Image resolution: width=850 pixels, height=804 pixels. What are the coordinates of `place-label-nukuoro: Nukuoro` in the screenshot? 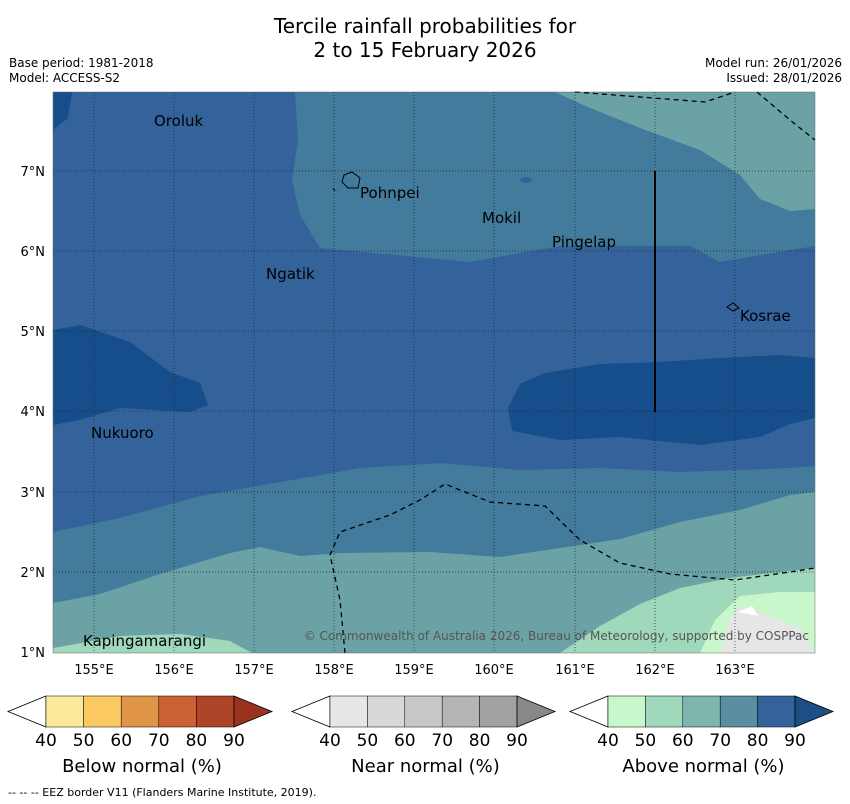 It's located at (122, 433).